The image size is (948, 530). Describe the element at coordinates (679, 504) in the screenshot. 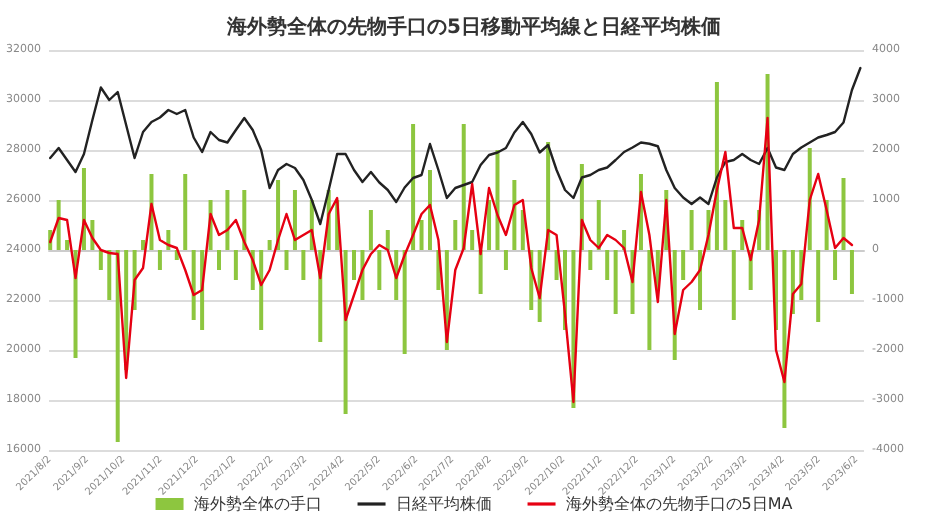

I see `legend-label: 海外勢全体の先物手口の5日MA` at that location.